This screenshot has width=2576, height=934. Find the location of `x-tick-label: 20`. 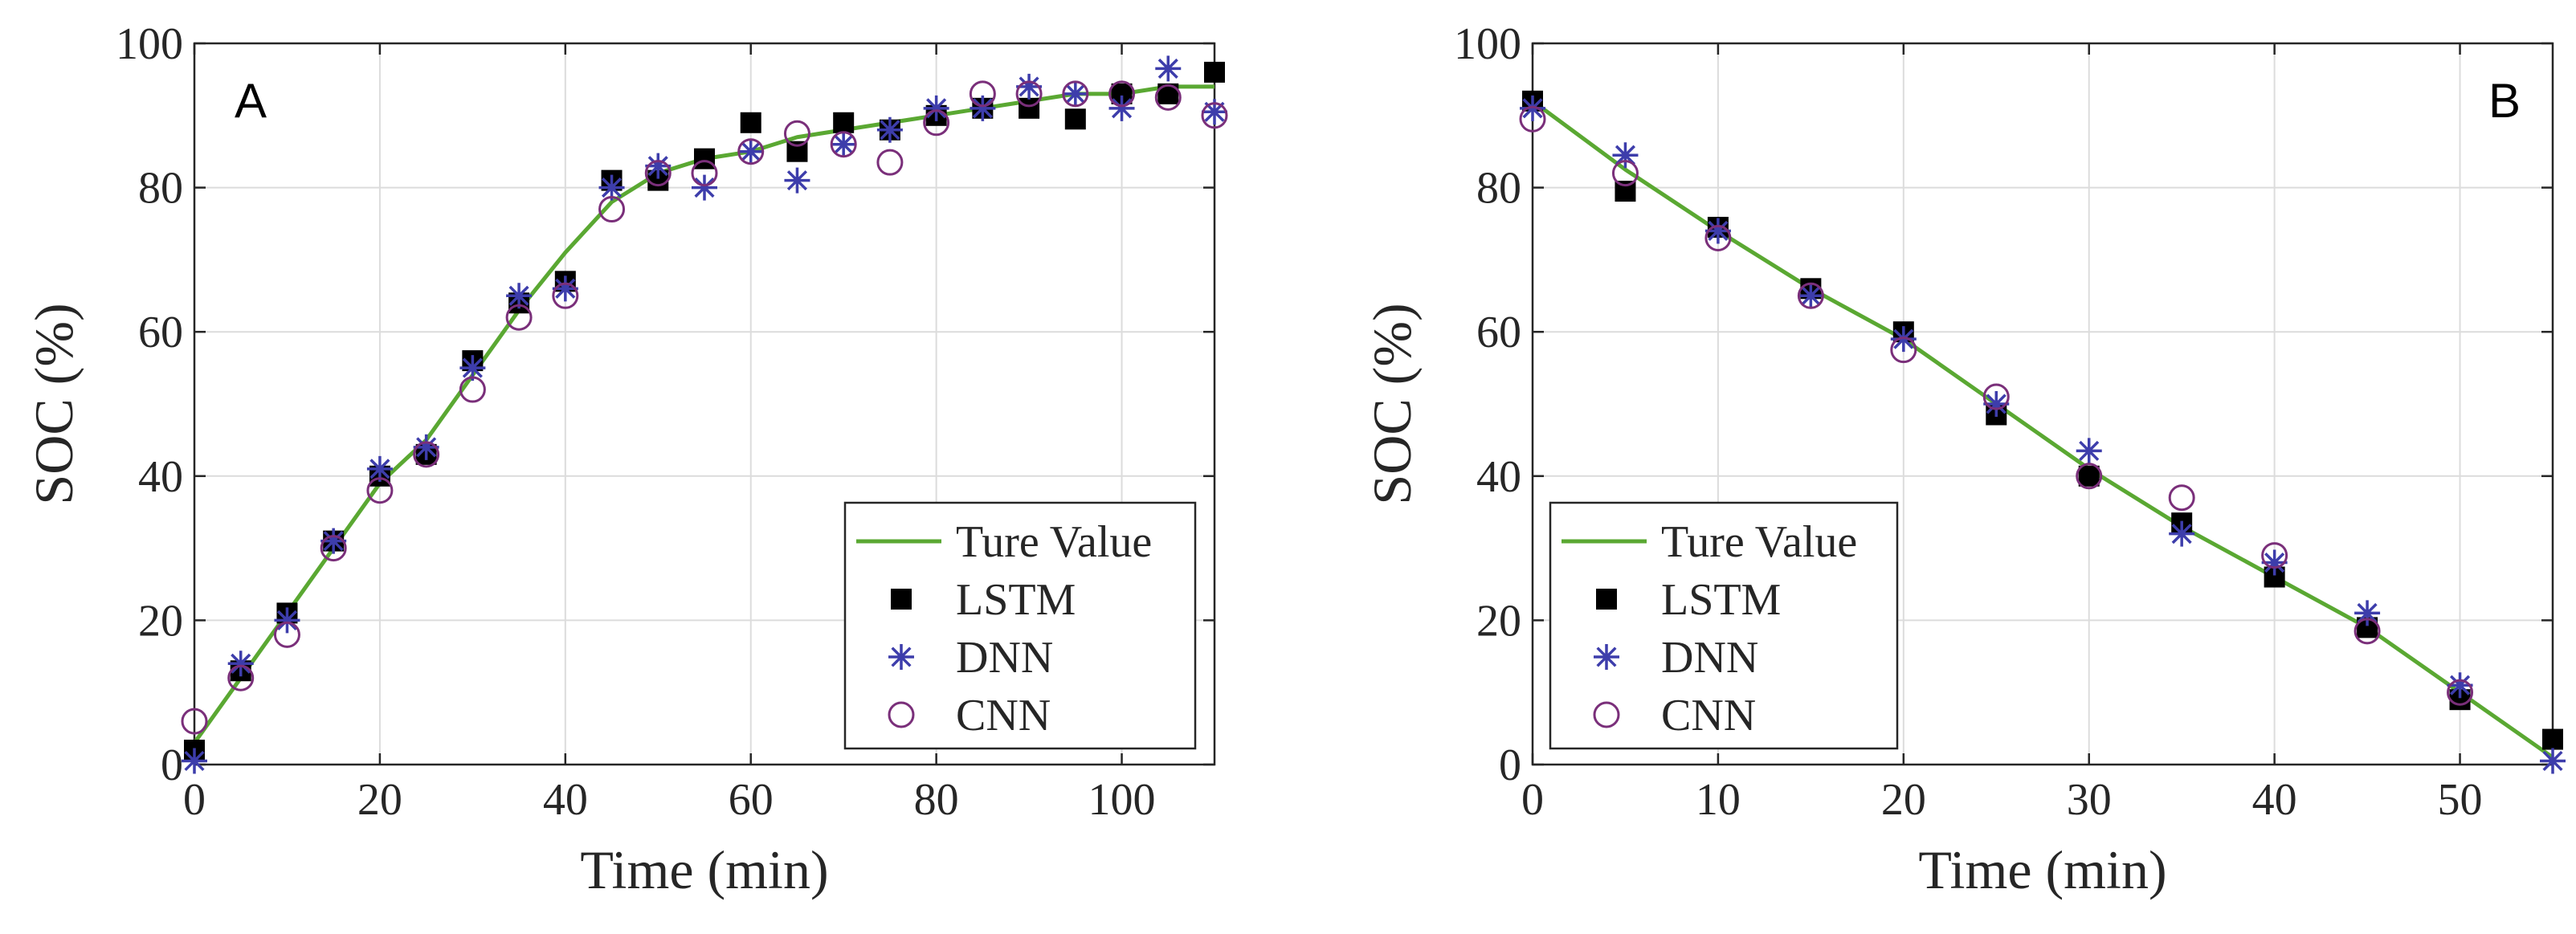

x-tick-label: 20 is located at coordinates (1903, 800).